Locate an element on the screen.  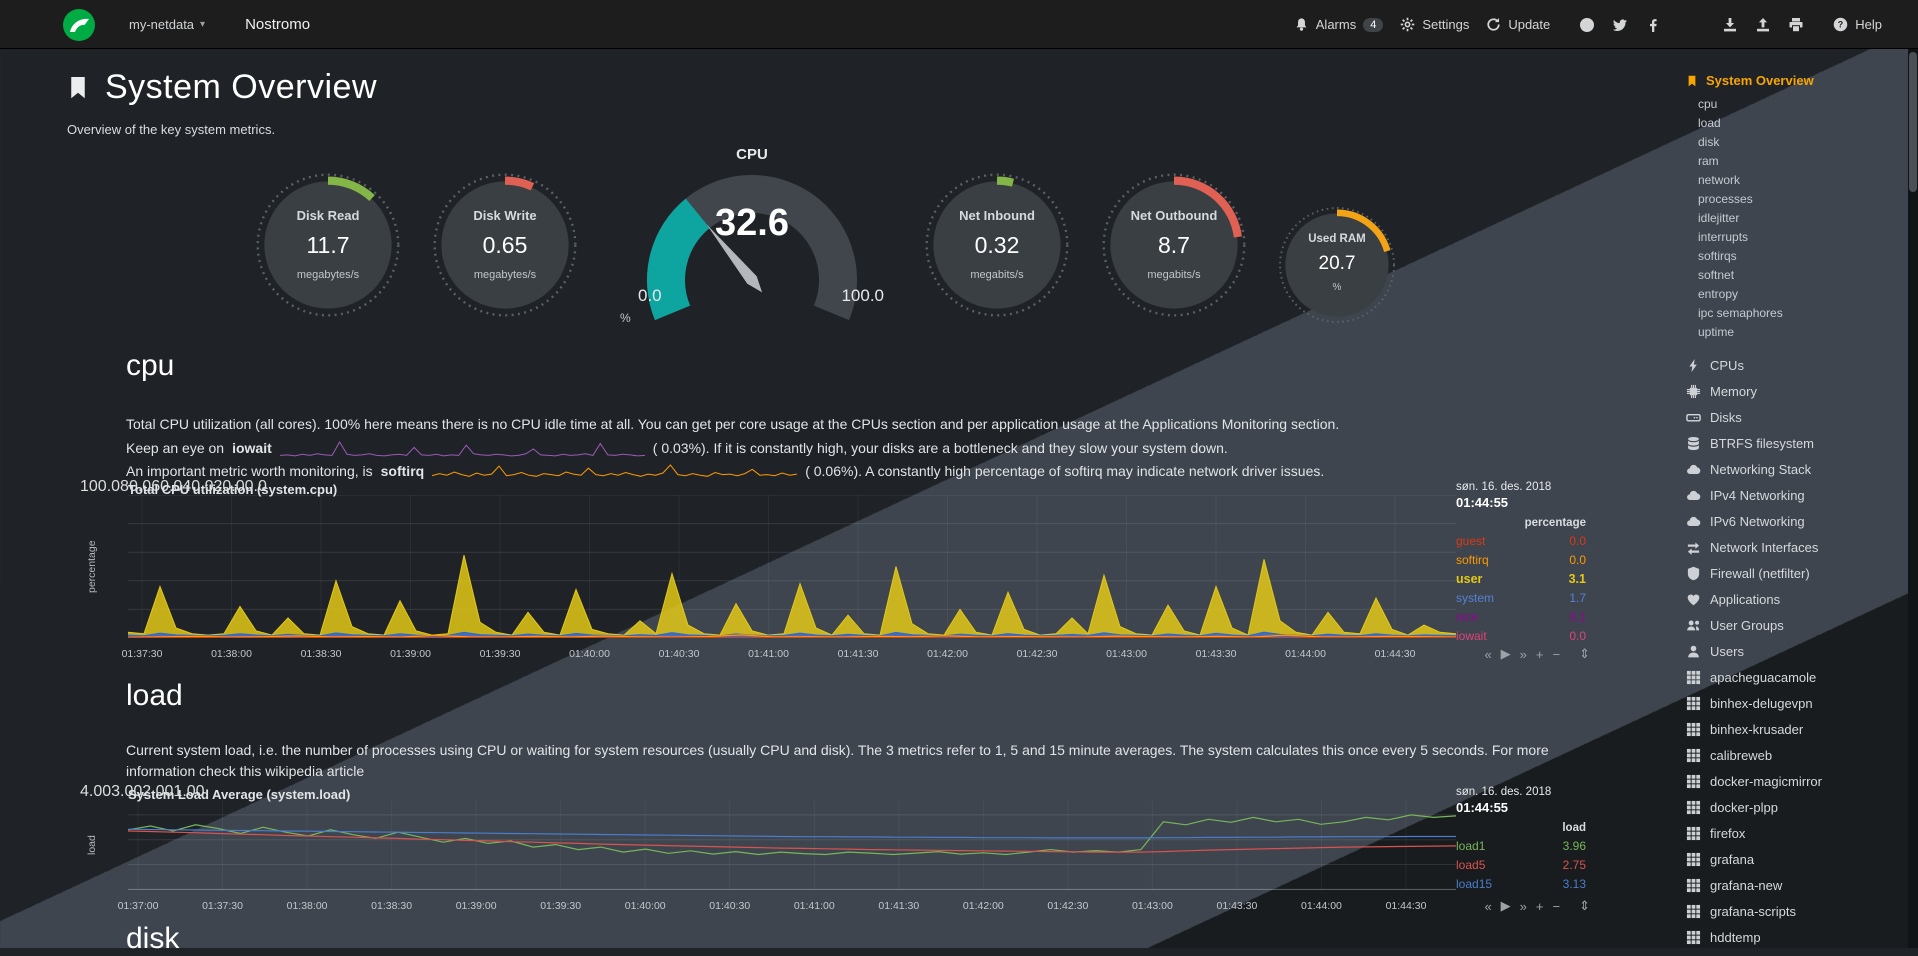
bookmark-icon is located at coordinates (78, 87).